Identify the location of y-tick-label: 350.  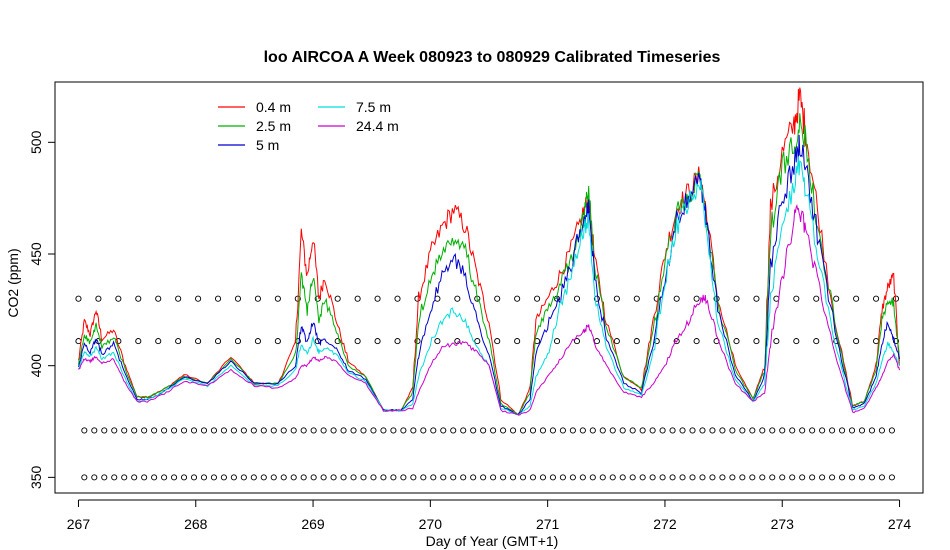
(36, 477).